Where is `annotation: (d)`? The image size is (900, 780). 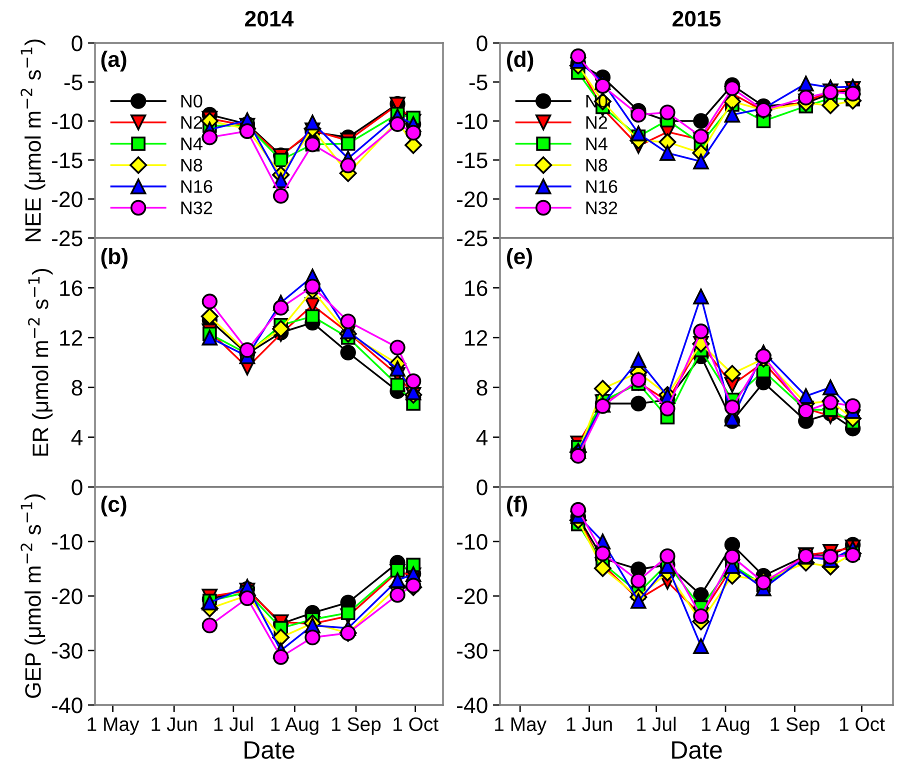
annotation: (d) is located at coordinates (520, 61).